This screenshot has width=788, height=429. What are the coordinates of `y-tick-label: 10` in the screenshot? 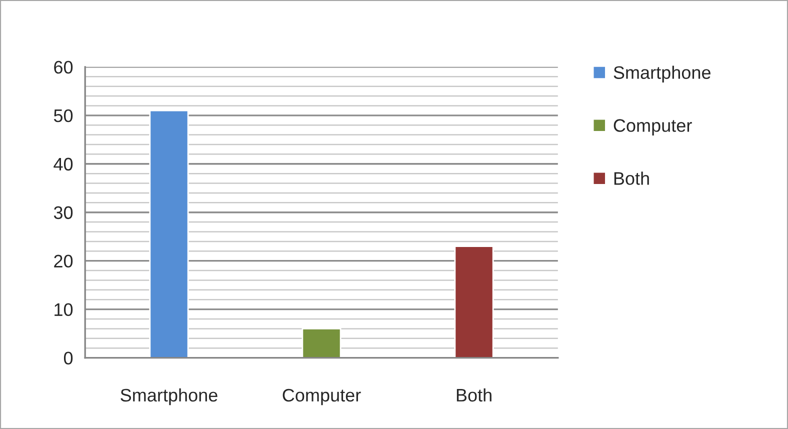 It's located at (63, 309).